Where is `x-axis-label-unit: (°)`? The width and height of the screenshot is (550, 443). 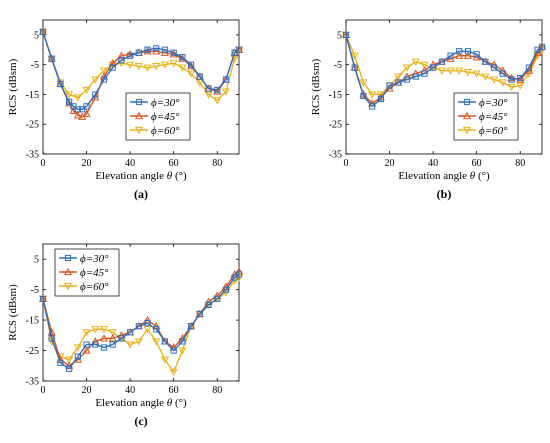
x-axis-label-unit: (°) is located at coordinates (179, 176).